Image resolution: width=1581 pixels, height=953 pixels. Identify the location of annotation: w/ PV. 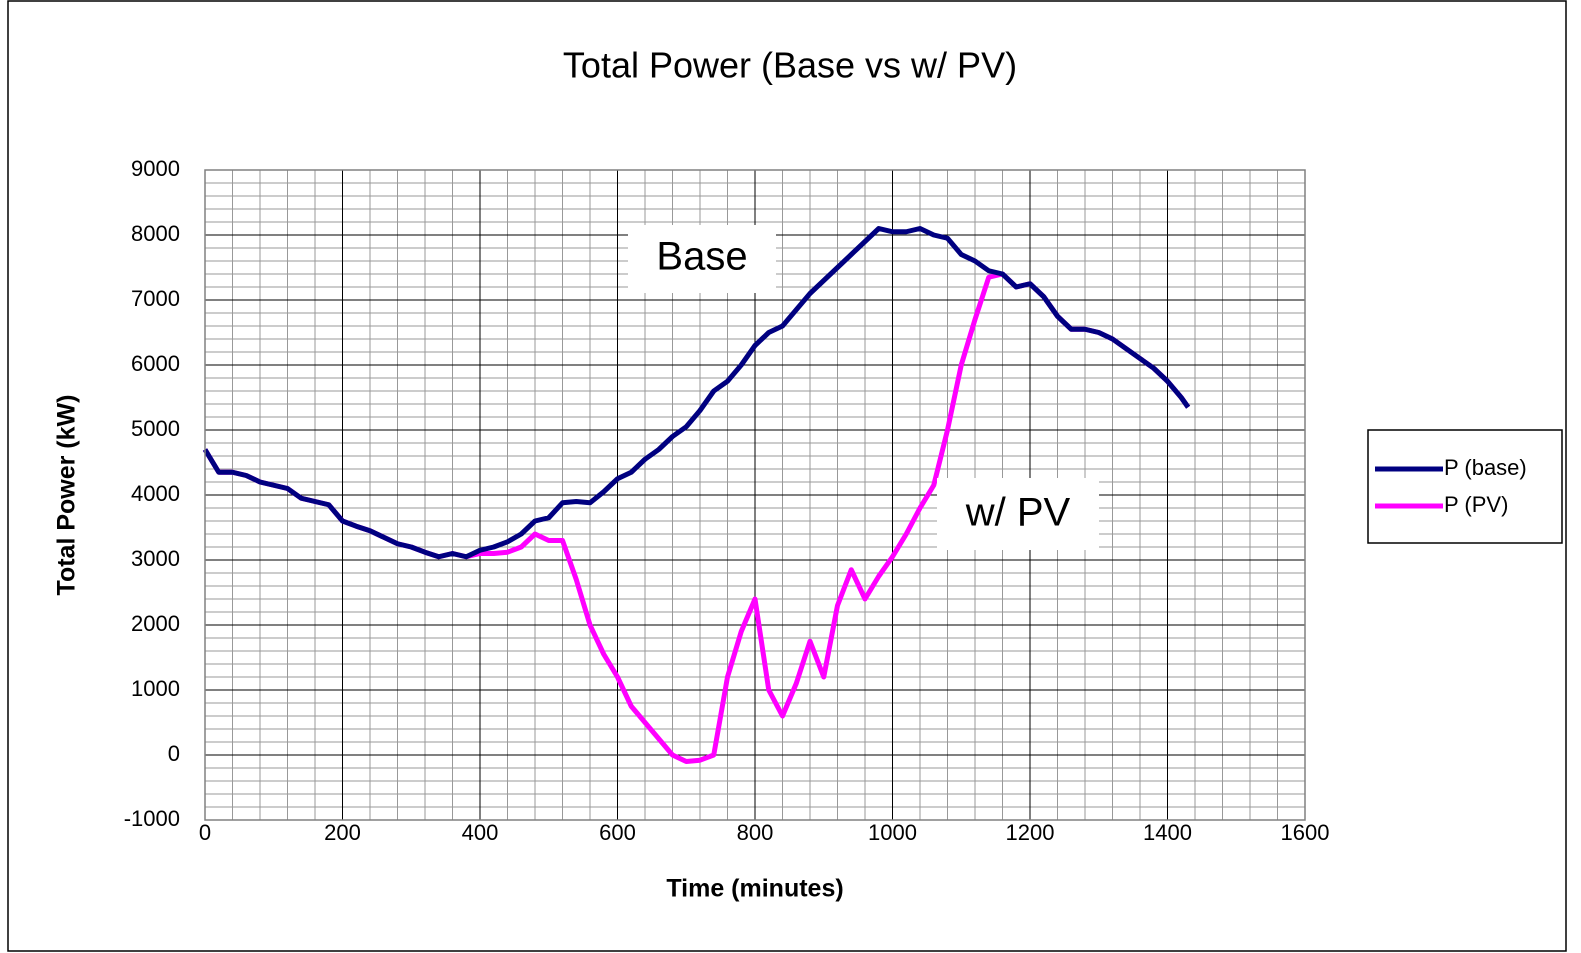
(1018, 513).